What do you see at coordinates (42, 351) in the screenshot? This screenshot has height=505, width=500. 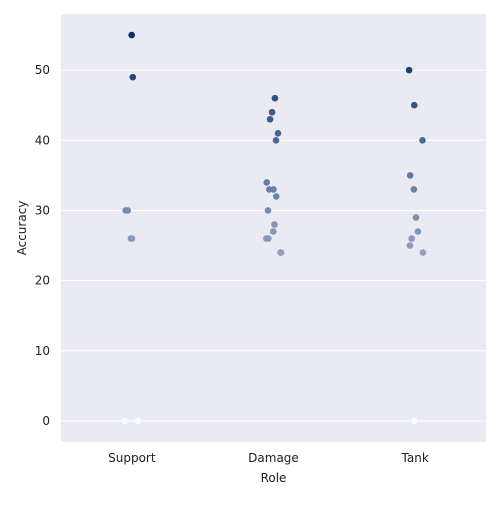 I see `y-tick-label: 10` at bounding box center [42, 351].